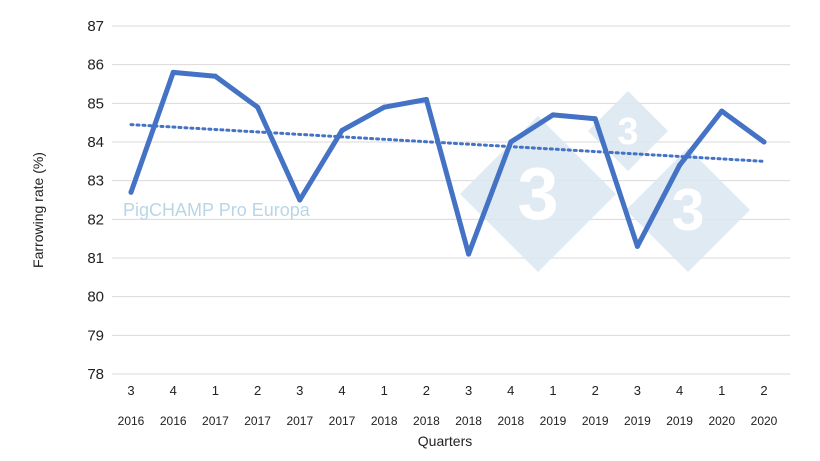 Image resolution: width=820 pixels, height=461 pixels. What do you see at coordinates (95, 258) in the screenshot?
I see `y-tick-label: 81` at bounding box center [95, 258].